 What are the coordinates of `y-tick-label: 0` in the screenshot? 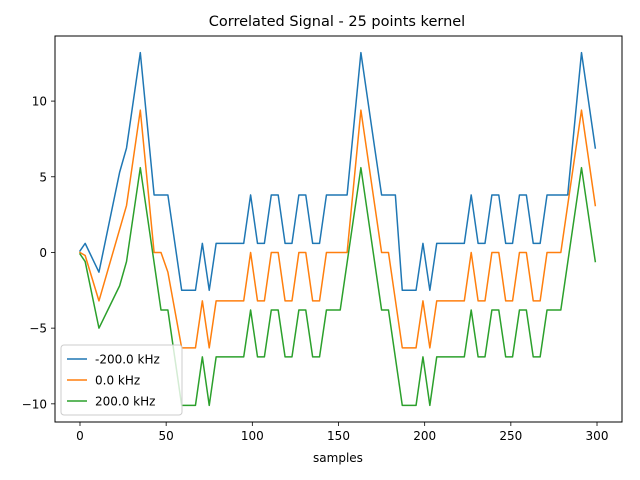 It's located at (43, 253).